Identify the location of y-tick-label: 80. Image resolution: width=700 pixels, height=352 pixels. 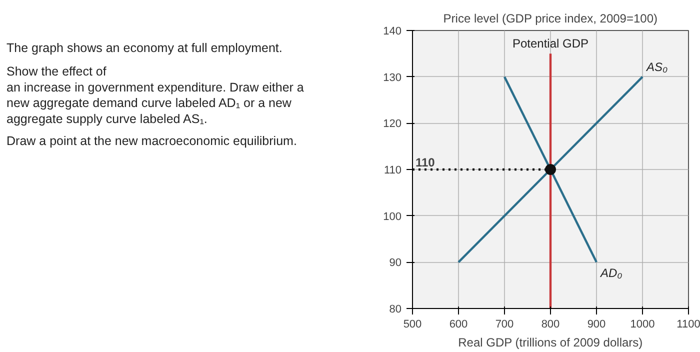
(395, 310).